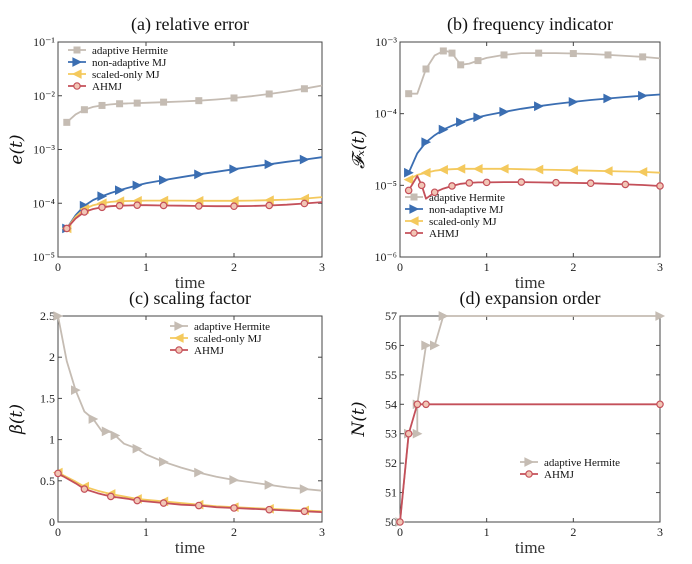  I want to click on series-scaled-only-mj, so click(532, 174).